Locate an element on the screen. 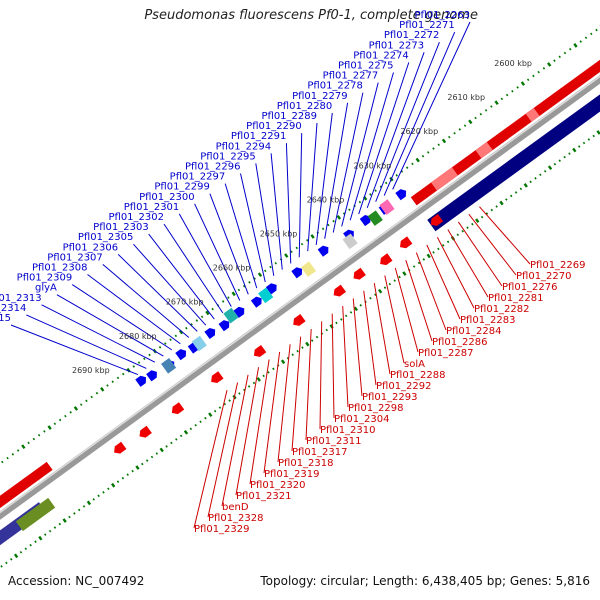 This screenshot has height=600, width=600. gene-label-bottom: Pfl01_2298 is located at coordinates (376, 408).